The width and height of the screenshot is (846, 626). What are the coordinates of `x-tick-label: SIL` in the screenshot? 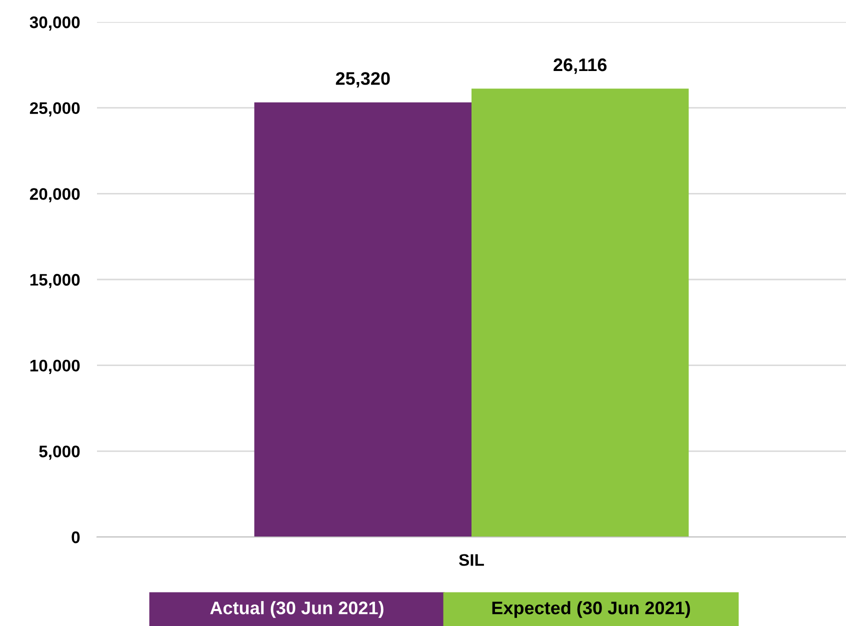 It's located at (471, 560).